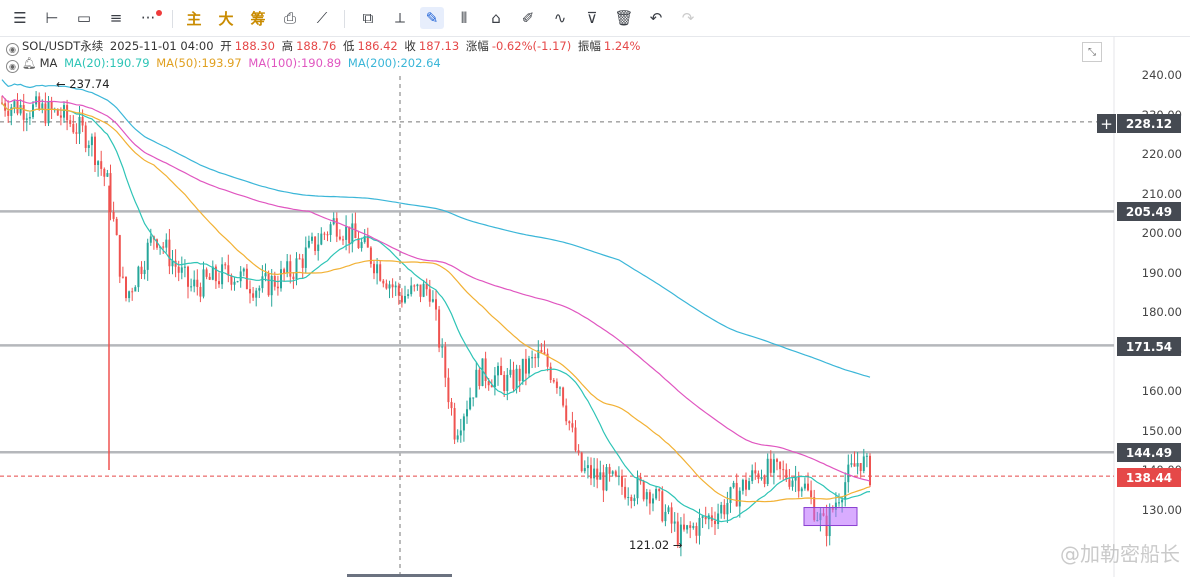 The width and height of the screenshot is (1190, 577). What do you see at coordinates (1149, 452) in the screenshot?
I see `level-tag: 144.49` at bounding box center [1149, 452].